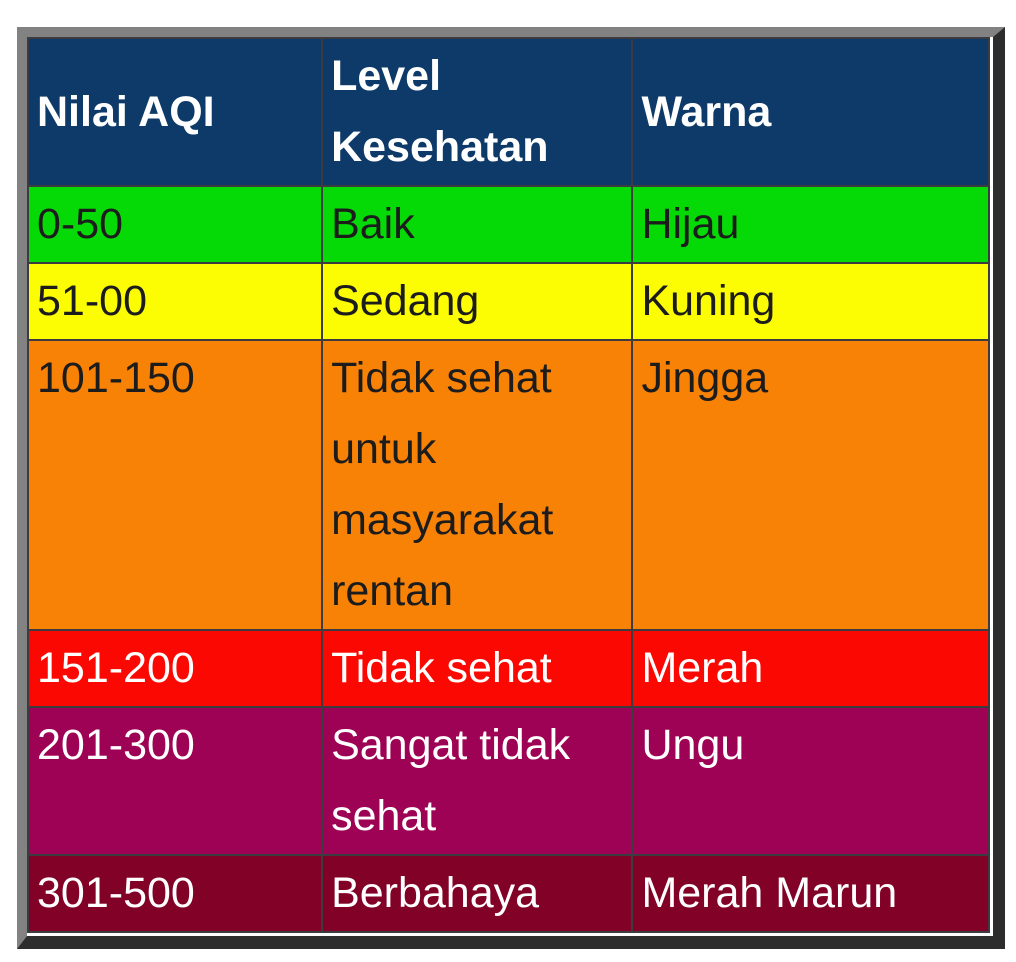 The height and width of the screenshot is (962, 1016). What do you see at coordinates (477, 301) in the screenshot?
I see `cell-level: Sedang` at bounding box center [477, 301].